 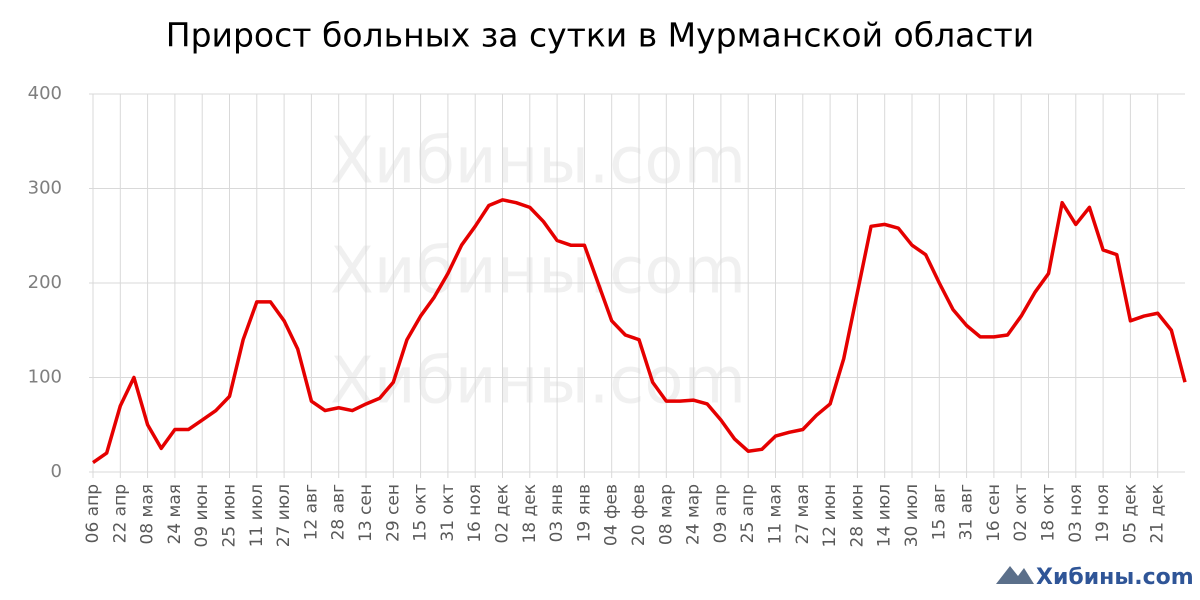 What do you see at coordinates (202, 516) in the screenshot?
I see `x-tick-label: 09 июн` at bounding box center [202, 516].